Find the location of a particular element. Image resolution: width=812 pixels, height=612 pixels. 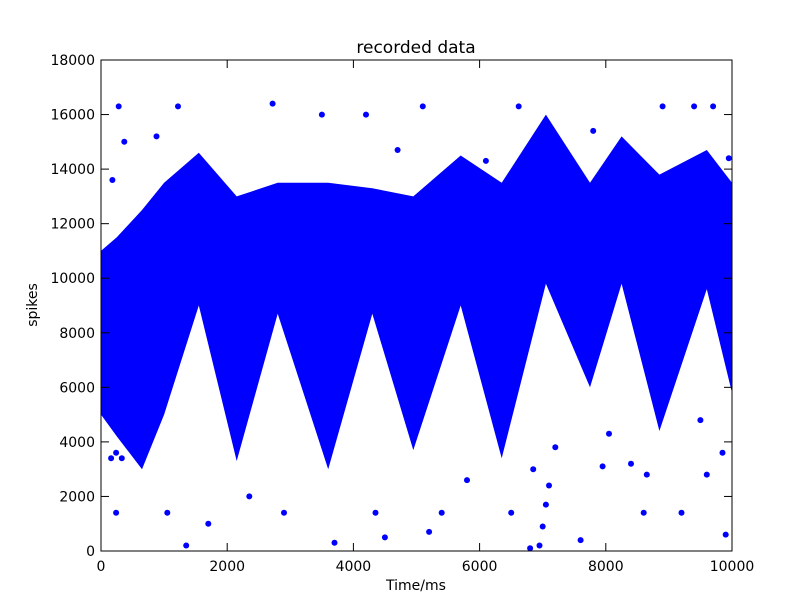

x-tick-label: 2000 is located at coordinates (227, 567).